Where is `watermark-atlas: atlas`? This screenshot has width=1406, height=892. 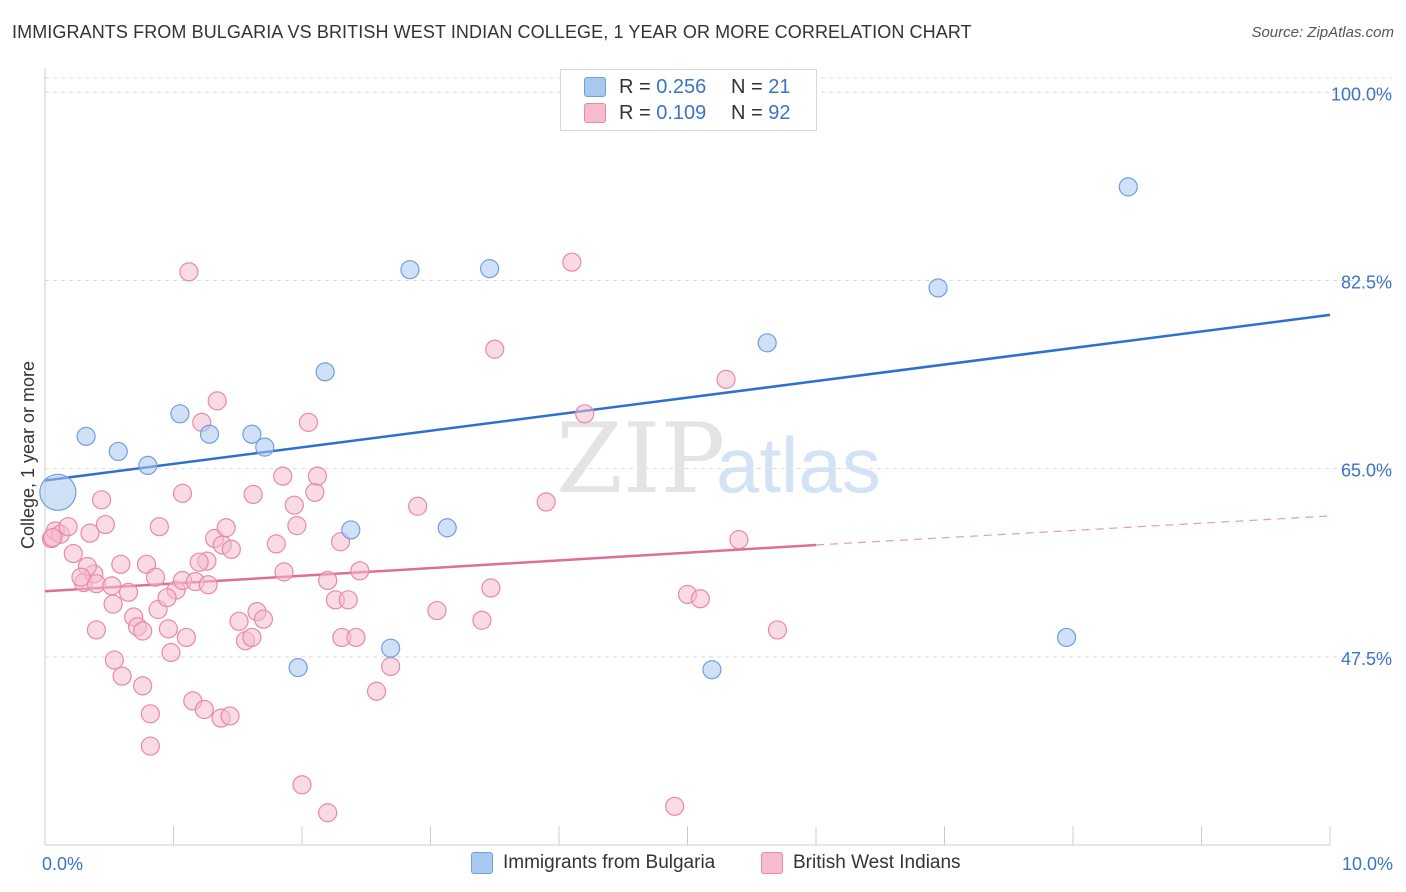 watermark-atlas: atlas is located at coordinates (798, 465).